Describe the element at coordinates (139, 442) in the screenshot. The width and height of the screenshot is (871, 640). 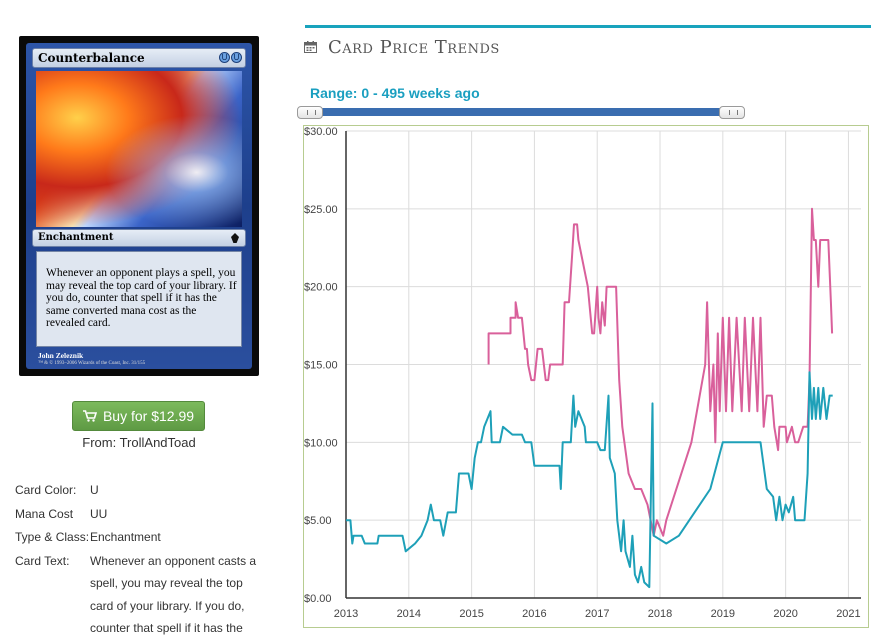
I see `seller-label: From: TrollAndToad` at that location.